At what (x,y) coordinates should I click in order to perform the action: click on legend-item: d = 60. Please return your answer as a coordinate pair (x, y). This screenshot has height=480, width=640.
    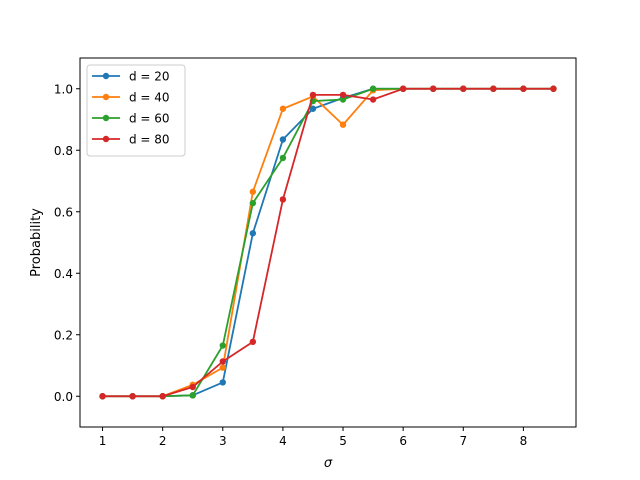
    Looking at the image, I should click on (131, 119).